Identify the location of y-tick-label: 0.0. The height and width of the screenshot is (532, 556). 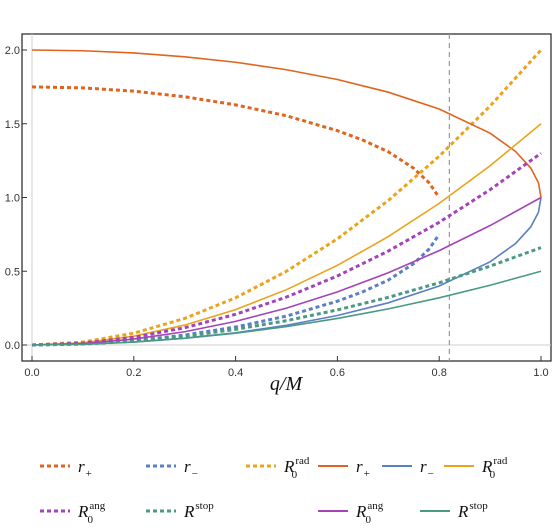
(12, 346).